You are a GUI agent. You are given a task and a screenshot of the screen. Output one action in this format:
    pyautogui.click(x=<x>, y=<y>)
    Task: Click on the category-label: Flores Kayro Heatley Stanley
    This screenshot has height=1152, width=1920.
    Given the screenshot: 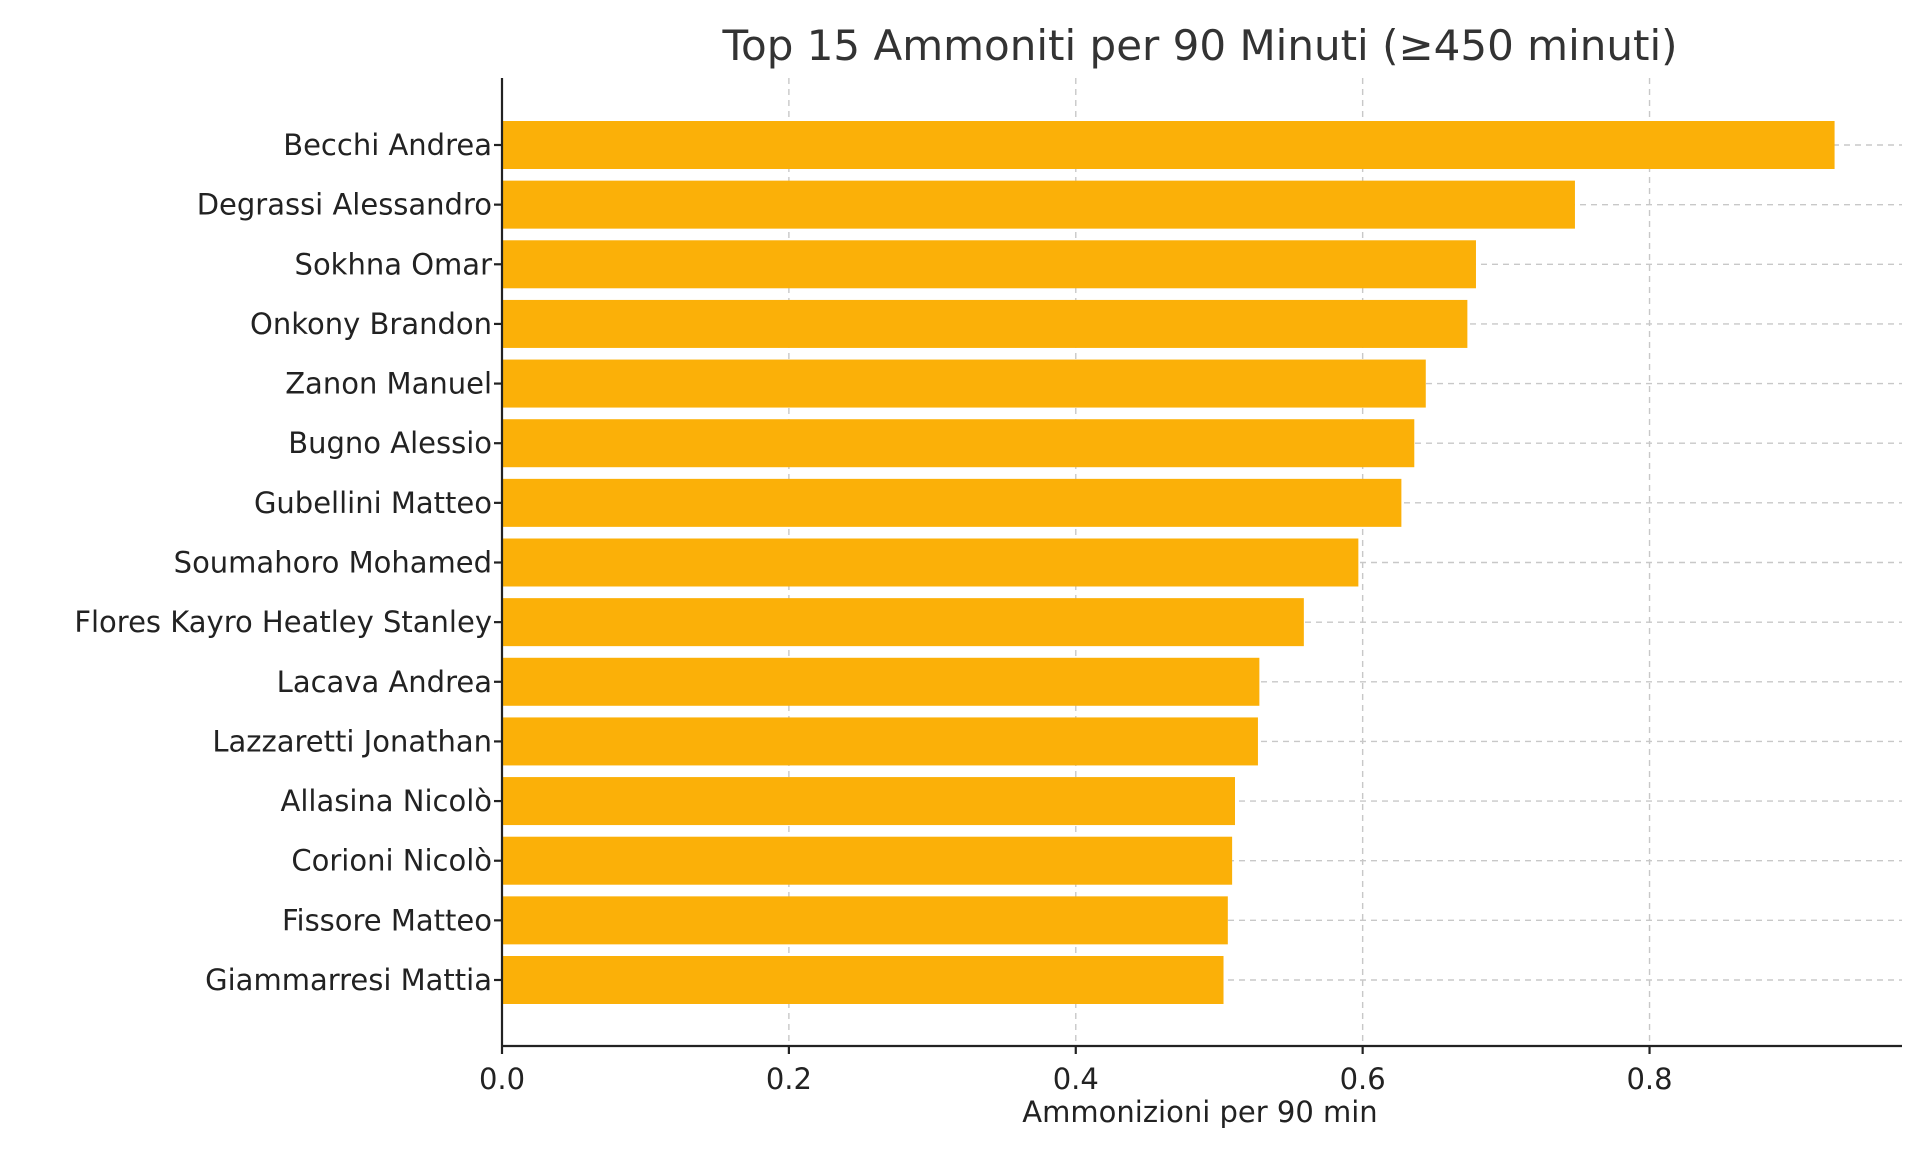 What is the action you would take?
    pyautogui.click(x=283, y=622)
    